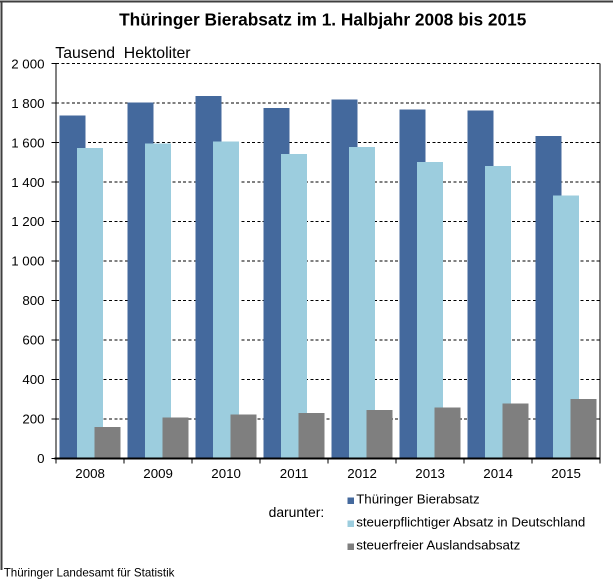  Describe the element at coordinates (470, 521) in the screenshot. I see `svg-text:steuerpflichtiger Absatz in De: steuerpflichtiger Absatz in Deutschland` at that location.